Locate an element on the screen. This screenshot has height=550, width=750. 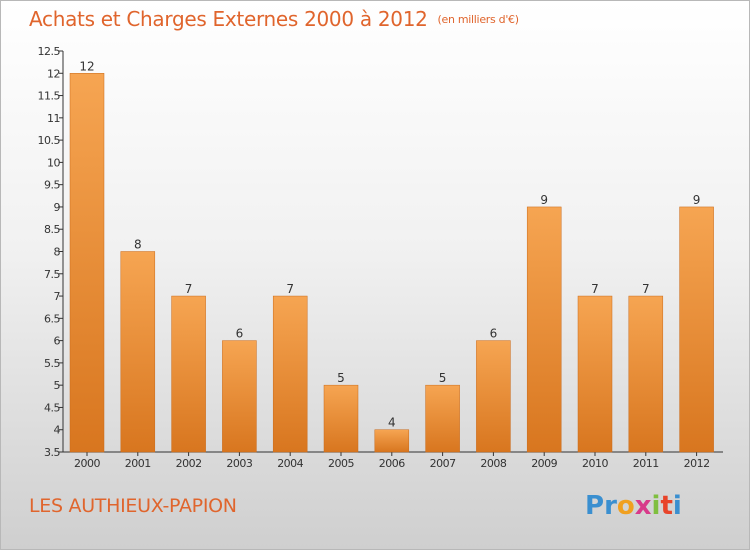
y-tick-label: 10 is located at coordinates (53, 162).